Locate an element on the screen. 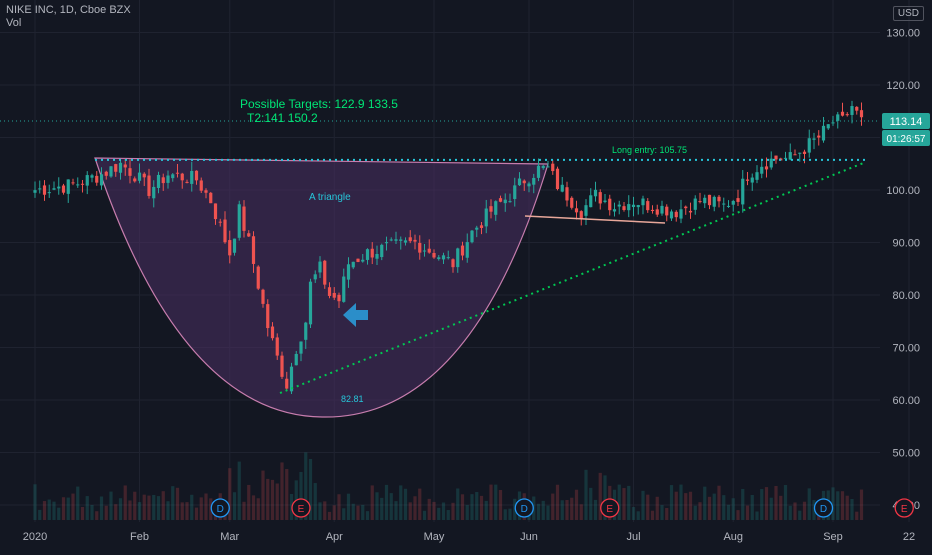 The width and height of the screenshot is (932, 555). arrow-left-icon is located at coordinates (355, 315).